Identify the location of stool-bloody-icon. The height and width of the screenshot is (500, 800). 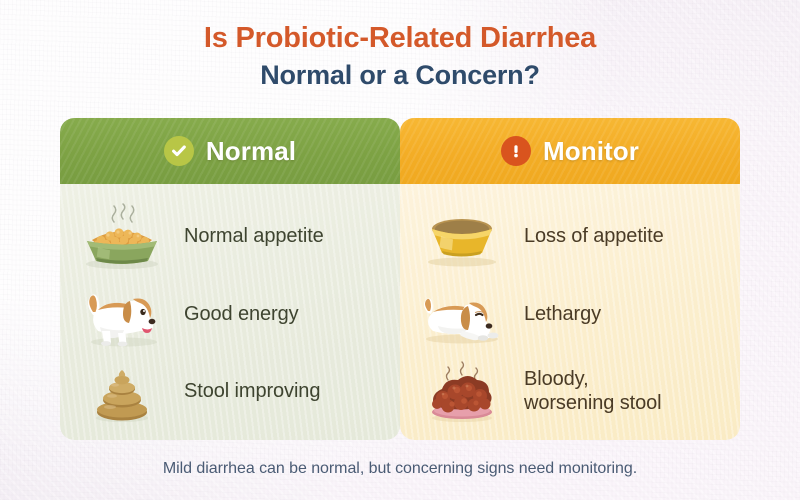
(462, 391).